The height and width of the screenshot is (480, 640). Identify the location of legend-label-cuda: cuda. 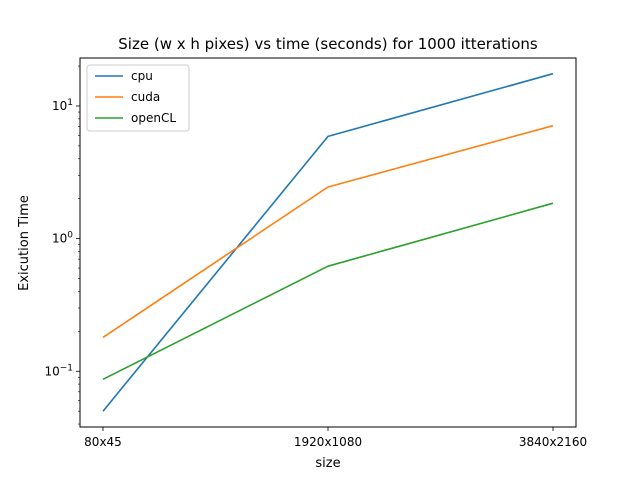
(145, 97).